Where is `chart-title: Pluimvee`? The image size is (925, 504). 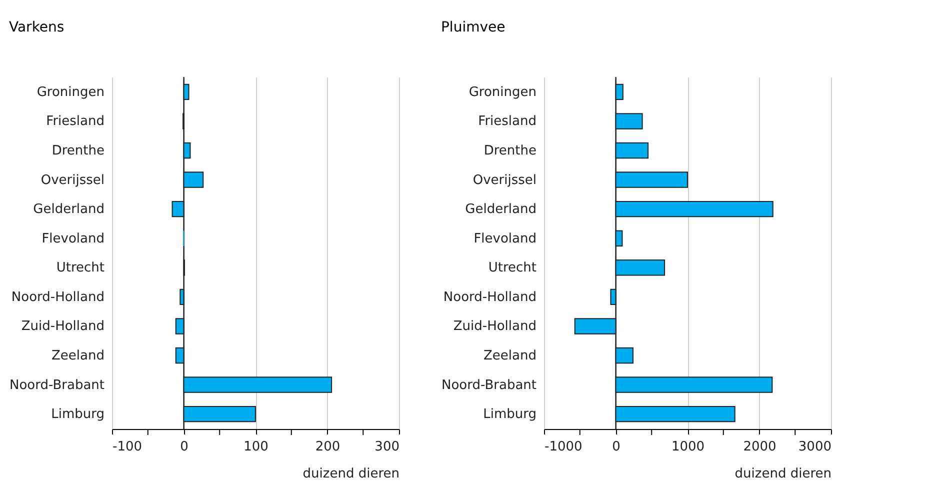
chart-title: Pluimvee is located at coordinates (473, 28).